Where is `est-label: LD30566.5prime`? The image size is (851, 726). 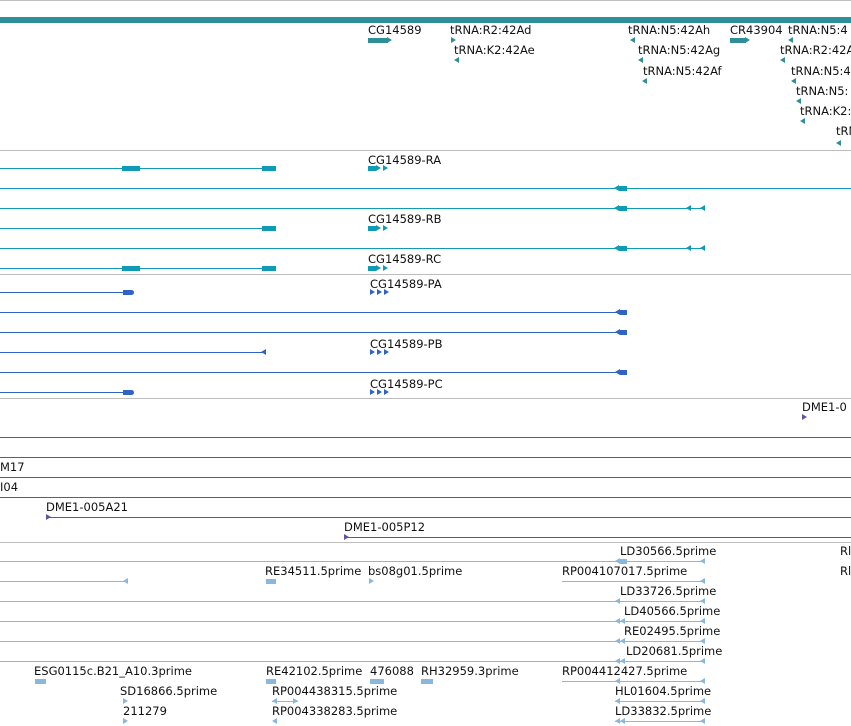 est-label: LD30566.5prime is located at coordinates (668, 551).